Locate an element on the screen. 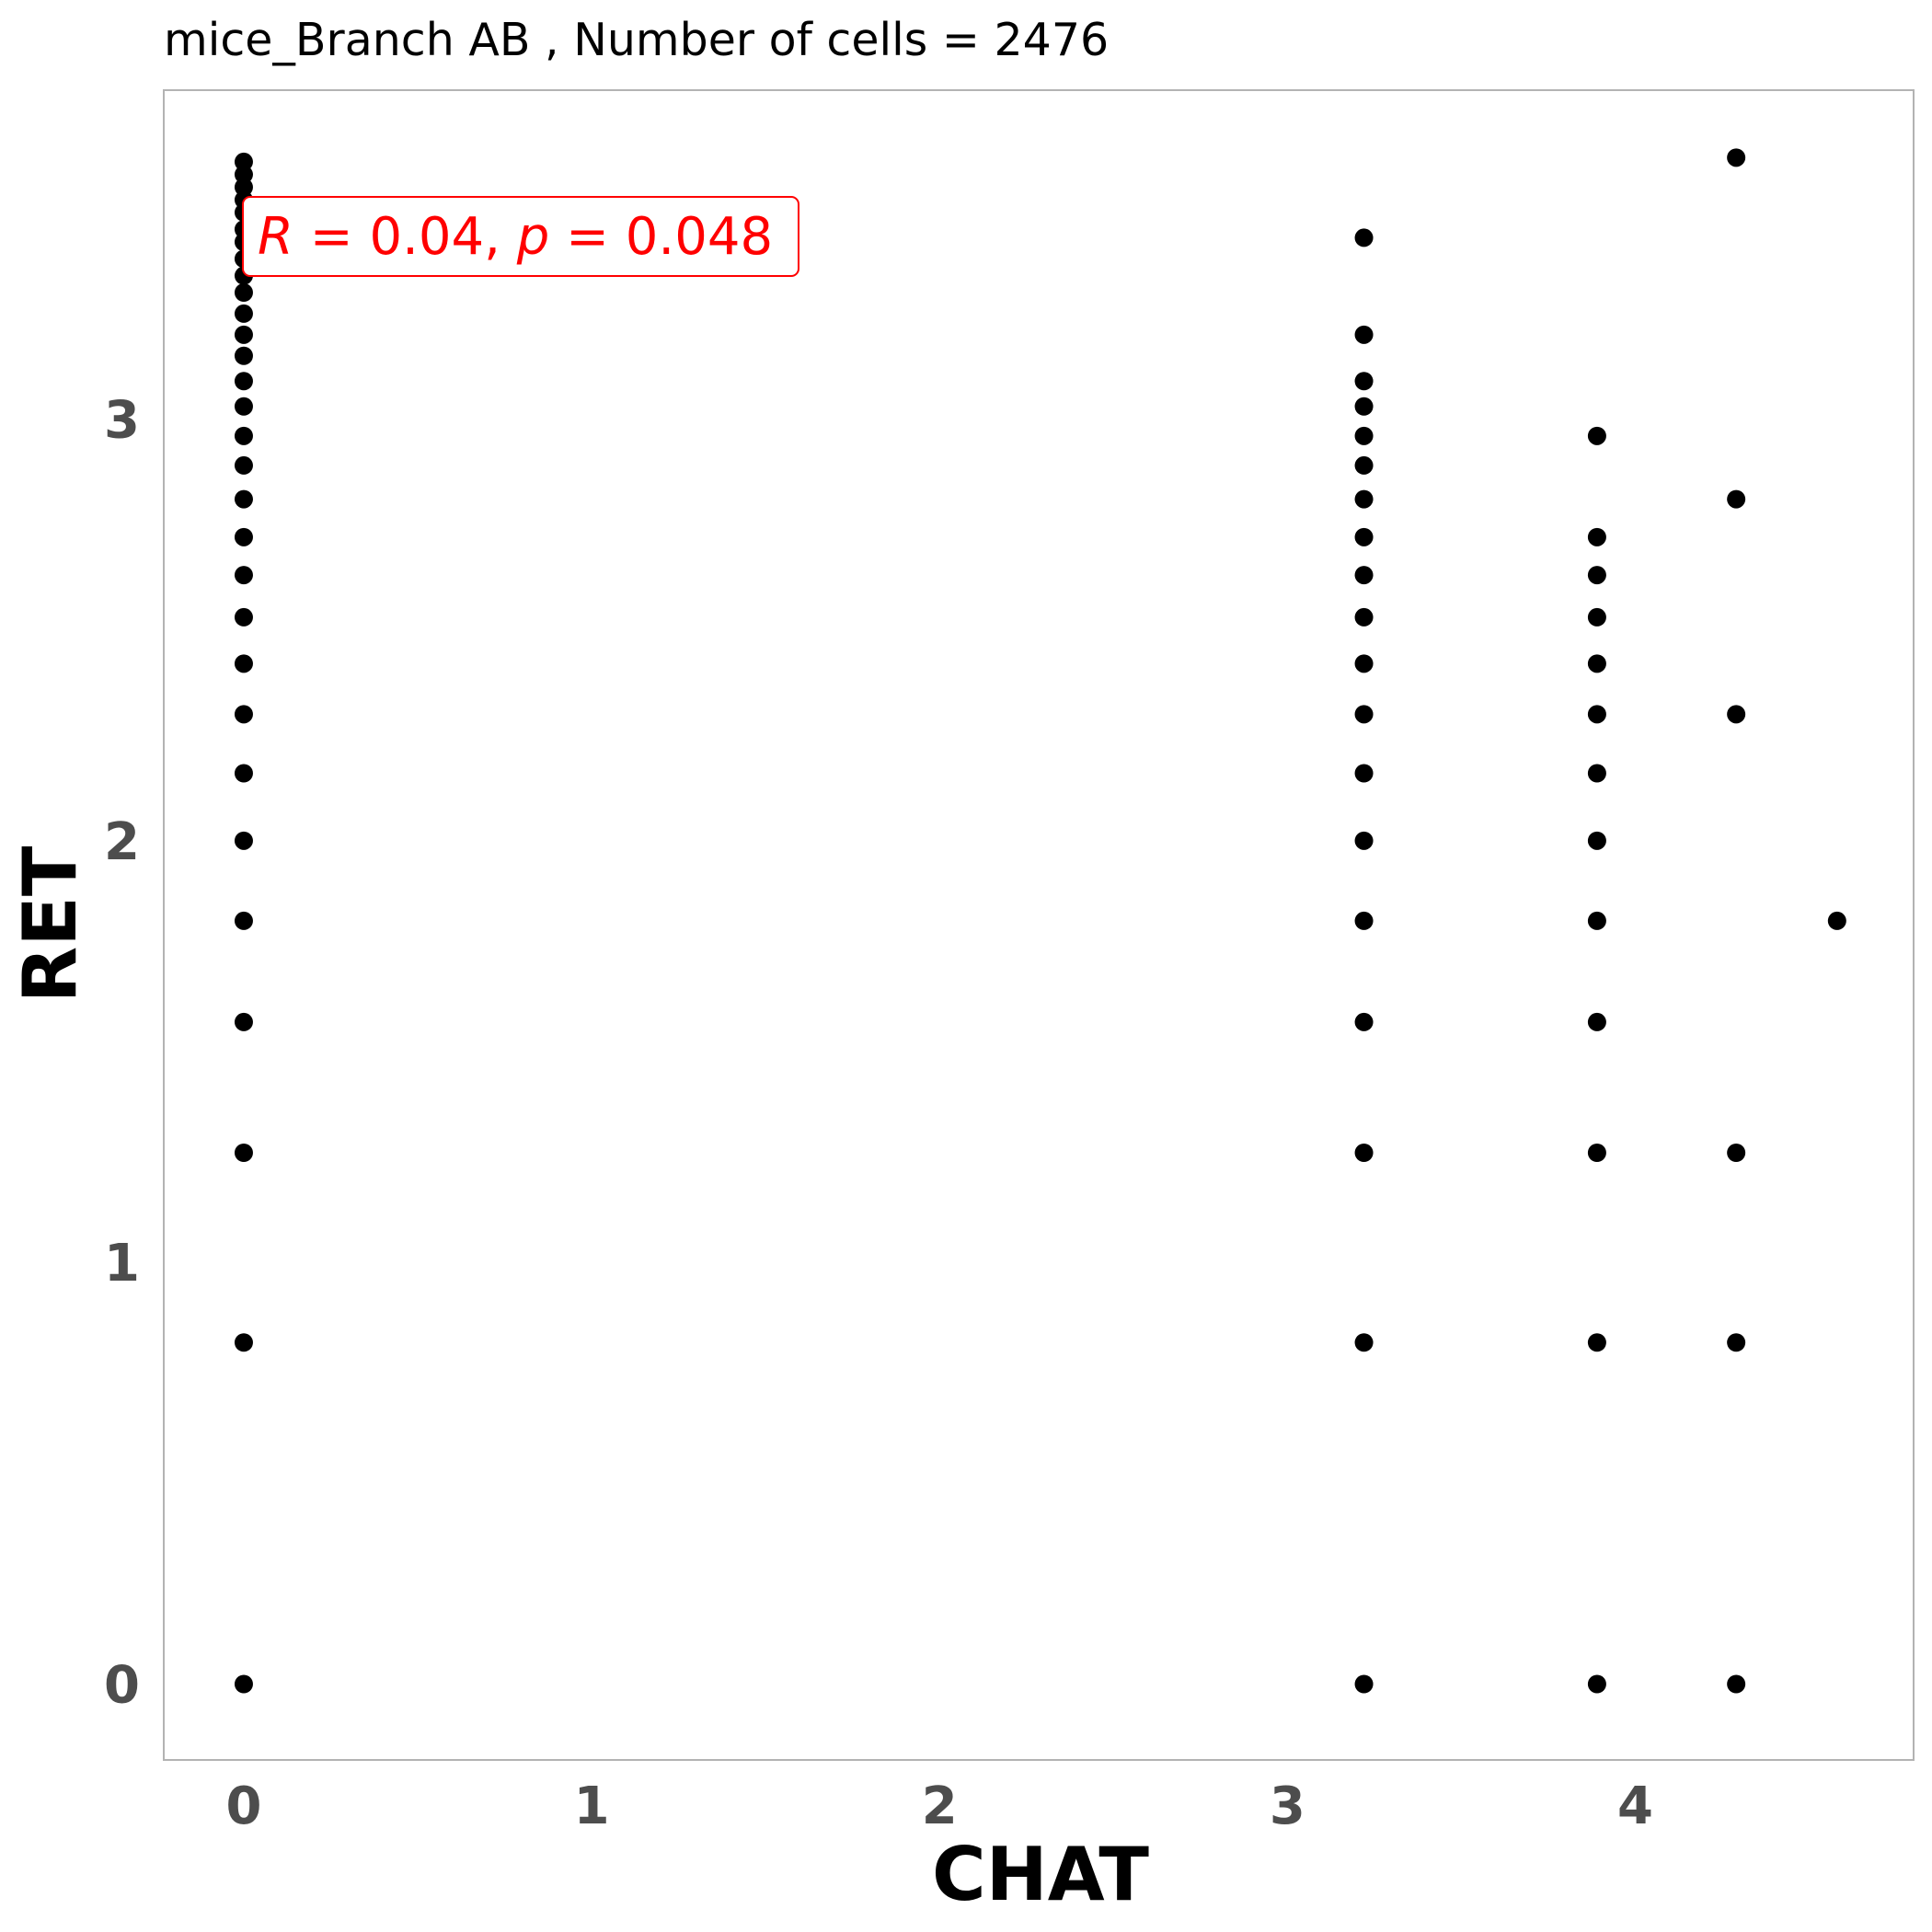 The height and width of the screenshot is (1932, 1932). annotation-part: = 0.04, is located at coordinates (405, 237).